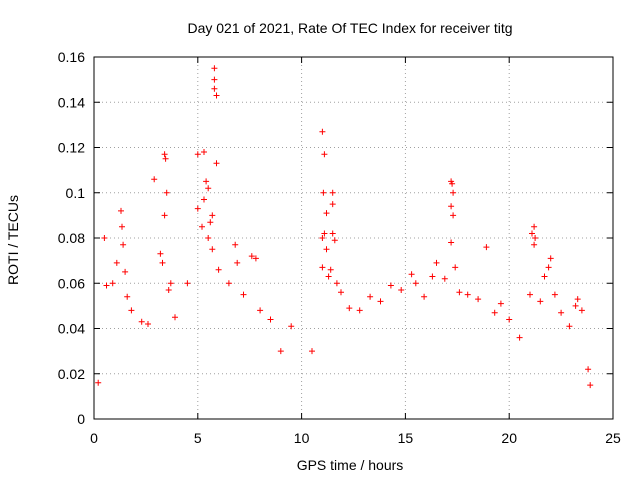  What do you see at coordinates (71, 57) in the screenshot?
I see `y-tick-label: 0.16` at bounding box center [71, 57].